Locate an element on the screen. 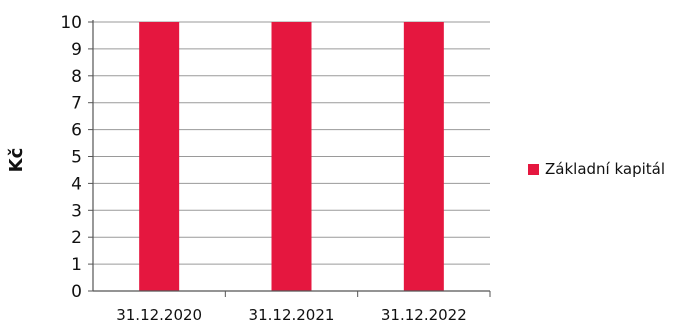 The height and width of the screenshot is (329, 695). x-tick-label: 31.12.2021 is located at coordinates (292, 315).